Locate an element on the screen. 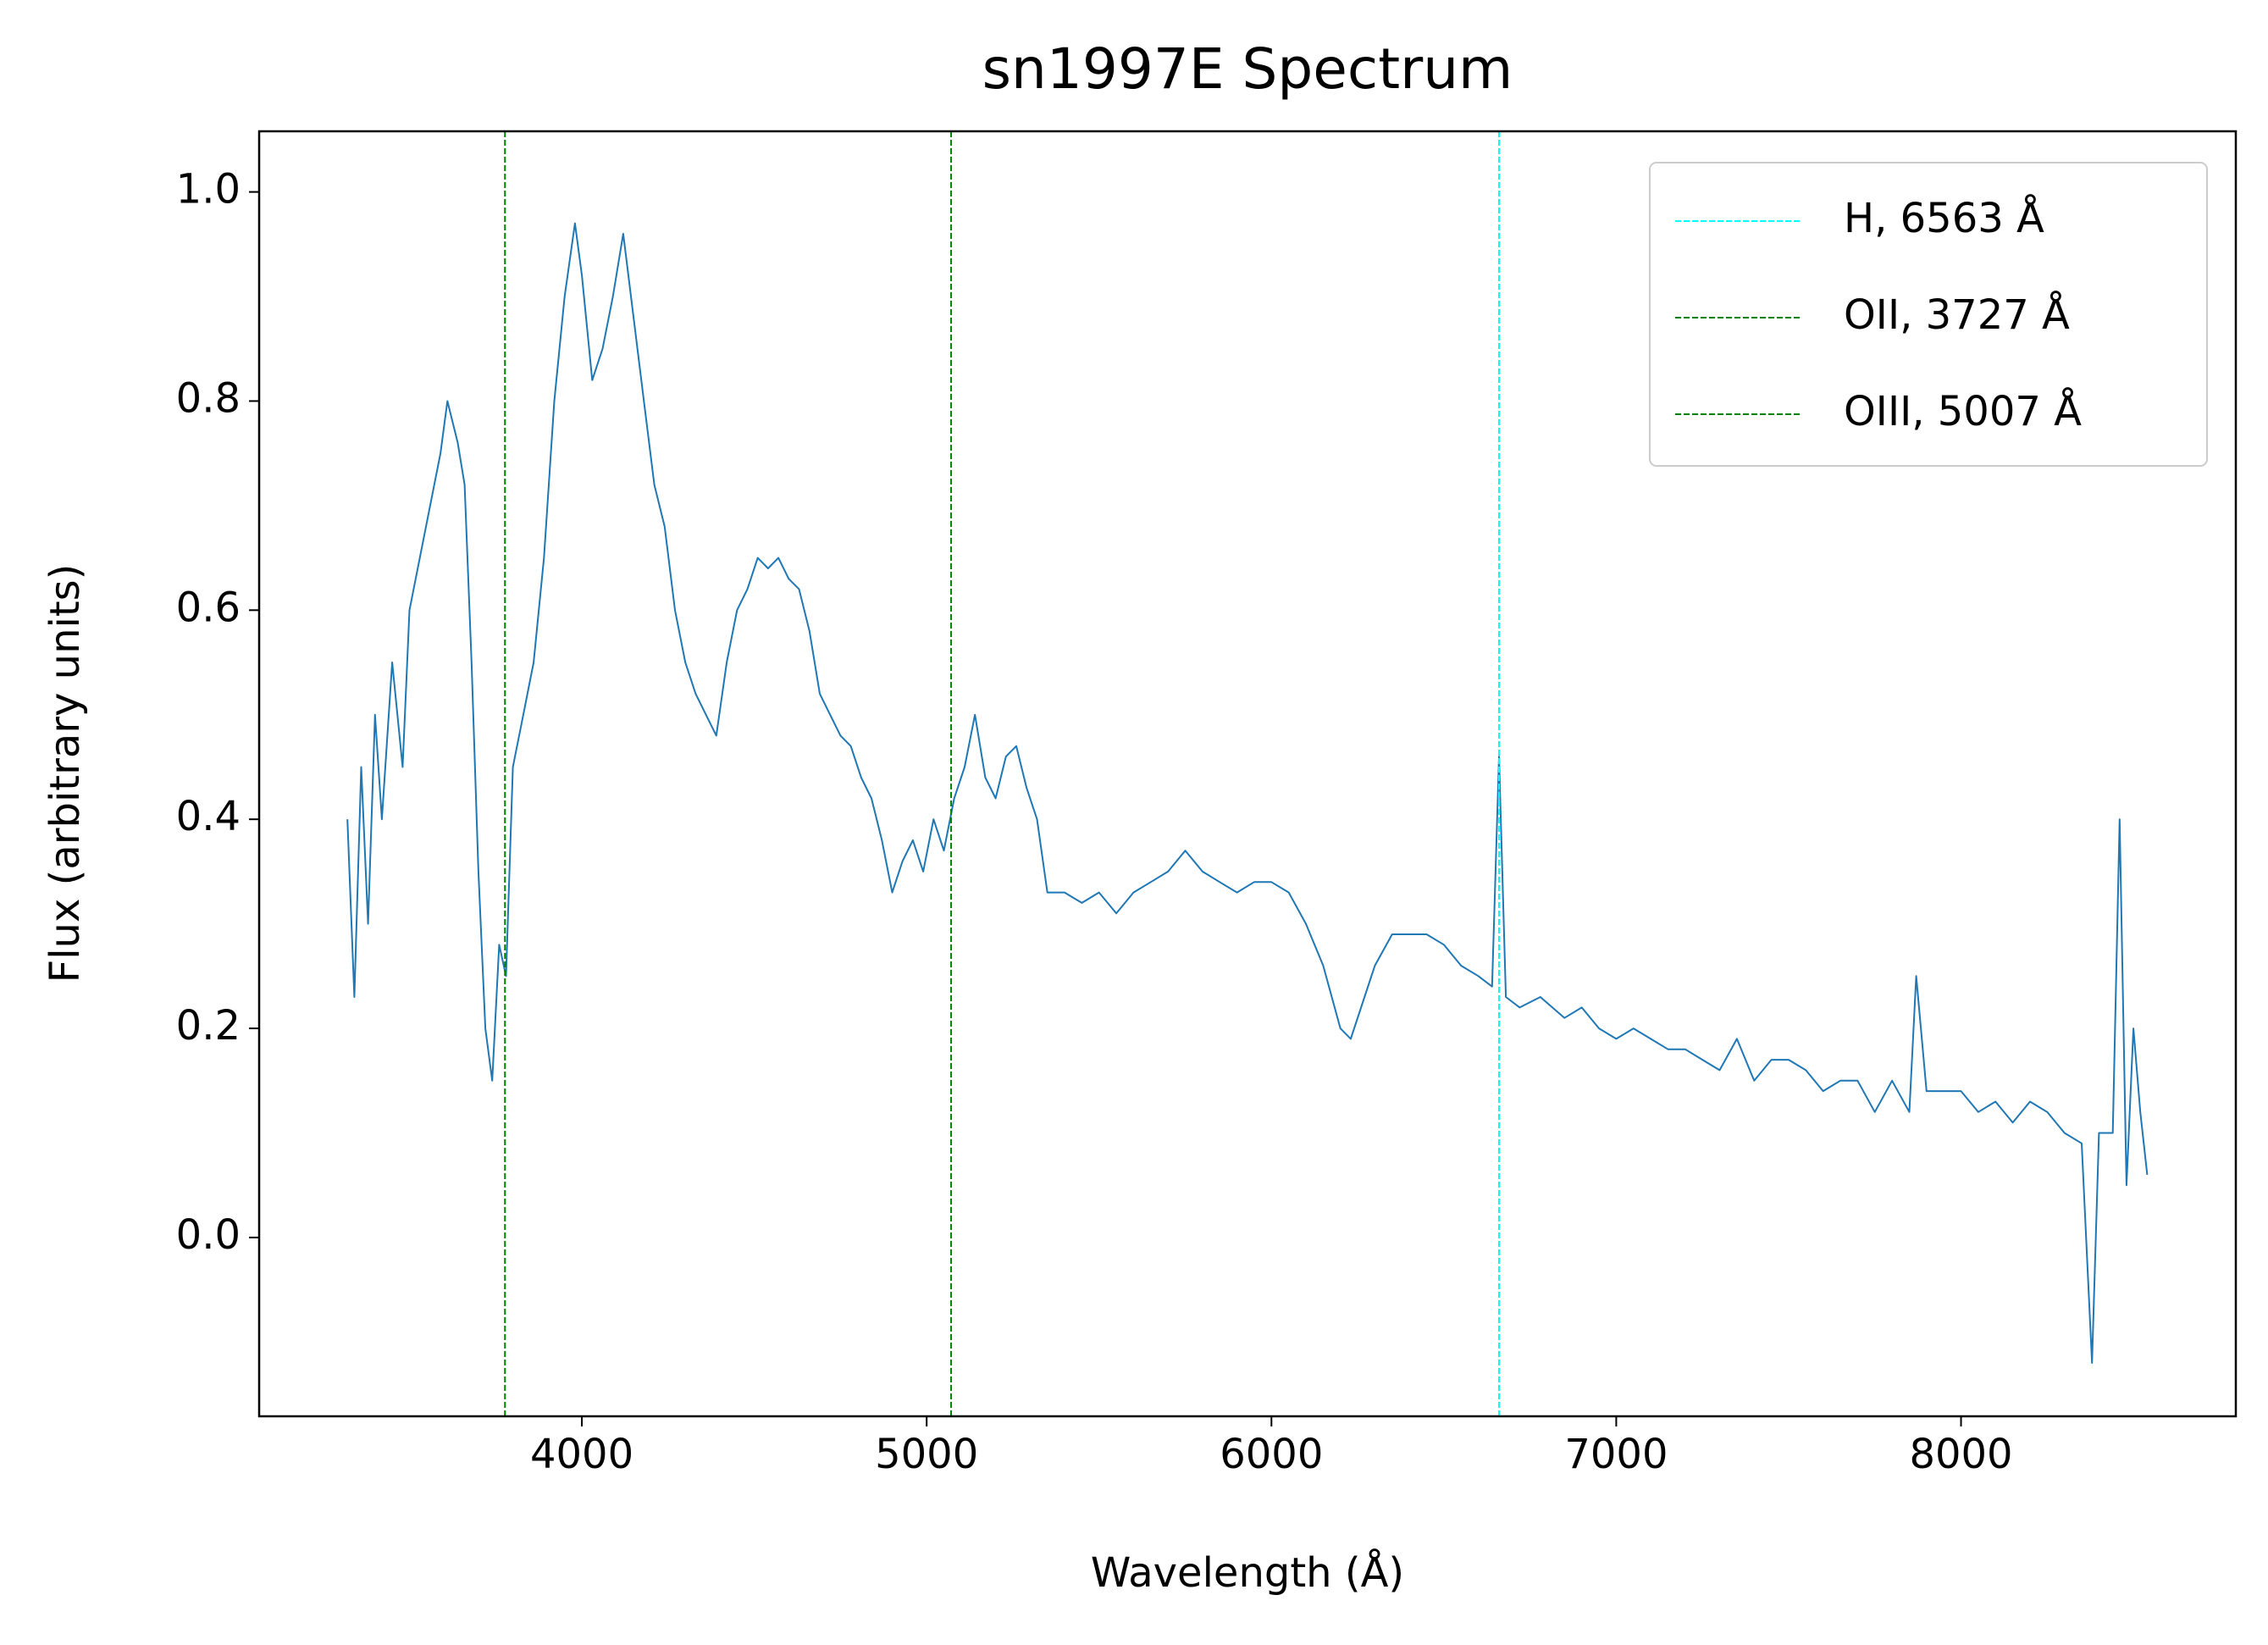  x-tick-label: 6000 is located at coordinates (1272, 1455).